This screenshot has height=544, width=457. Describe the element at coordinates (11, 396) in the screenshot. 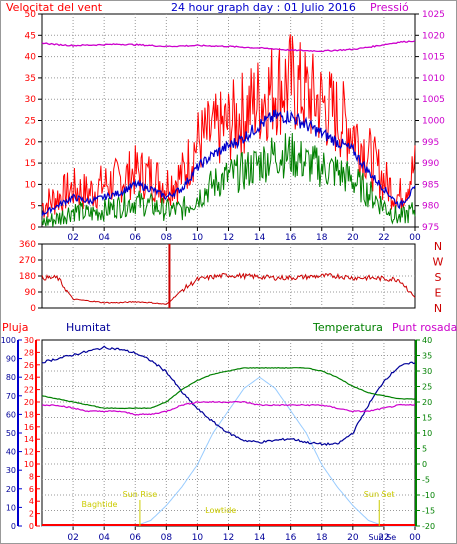

I see `y-tick-label: 70` at that location.